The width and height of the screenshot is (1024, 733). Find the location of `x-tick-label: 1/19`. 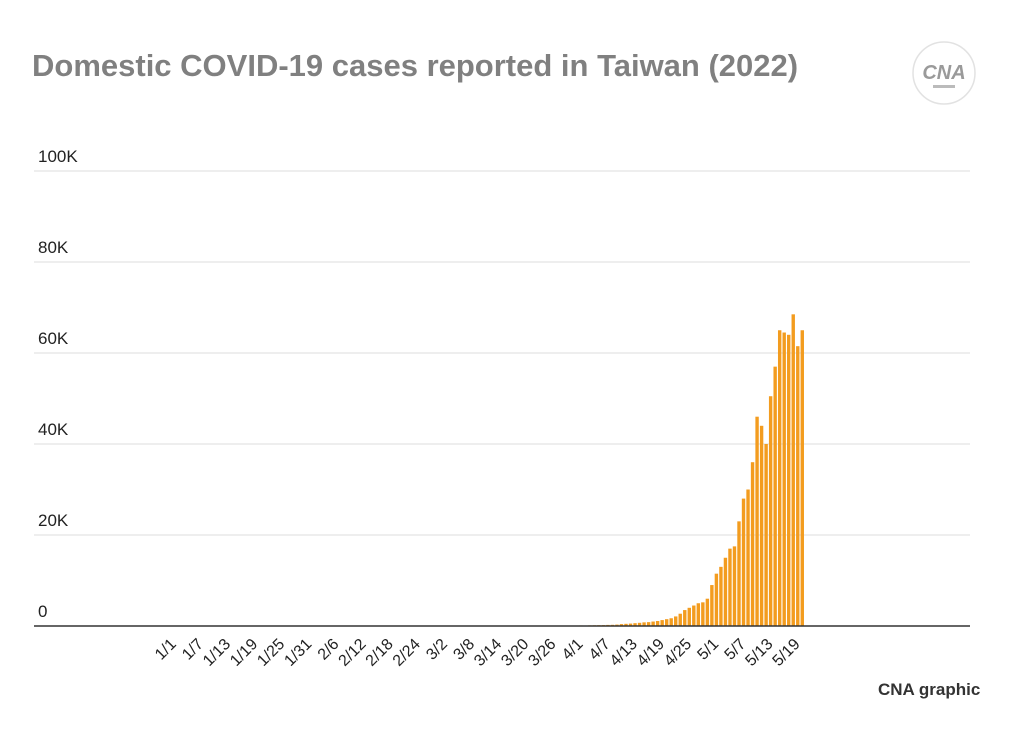

x-tick-label: 1/19 is located at coordinates (244, 653).